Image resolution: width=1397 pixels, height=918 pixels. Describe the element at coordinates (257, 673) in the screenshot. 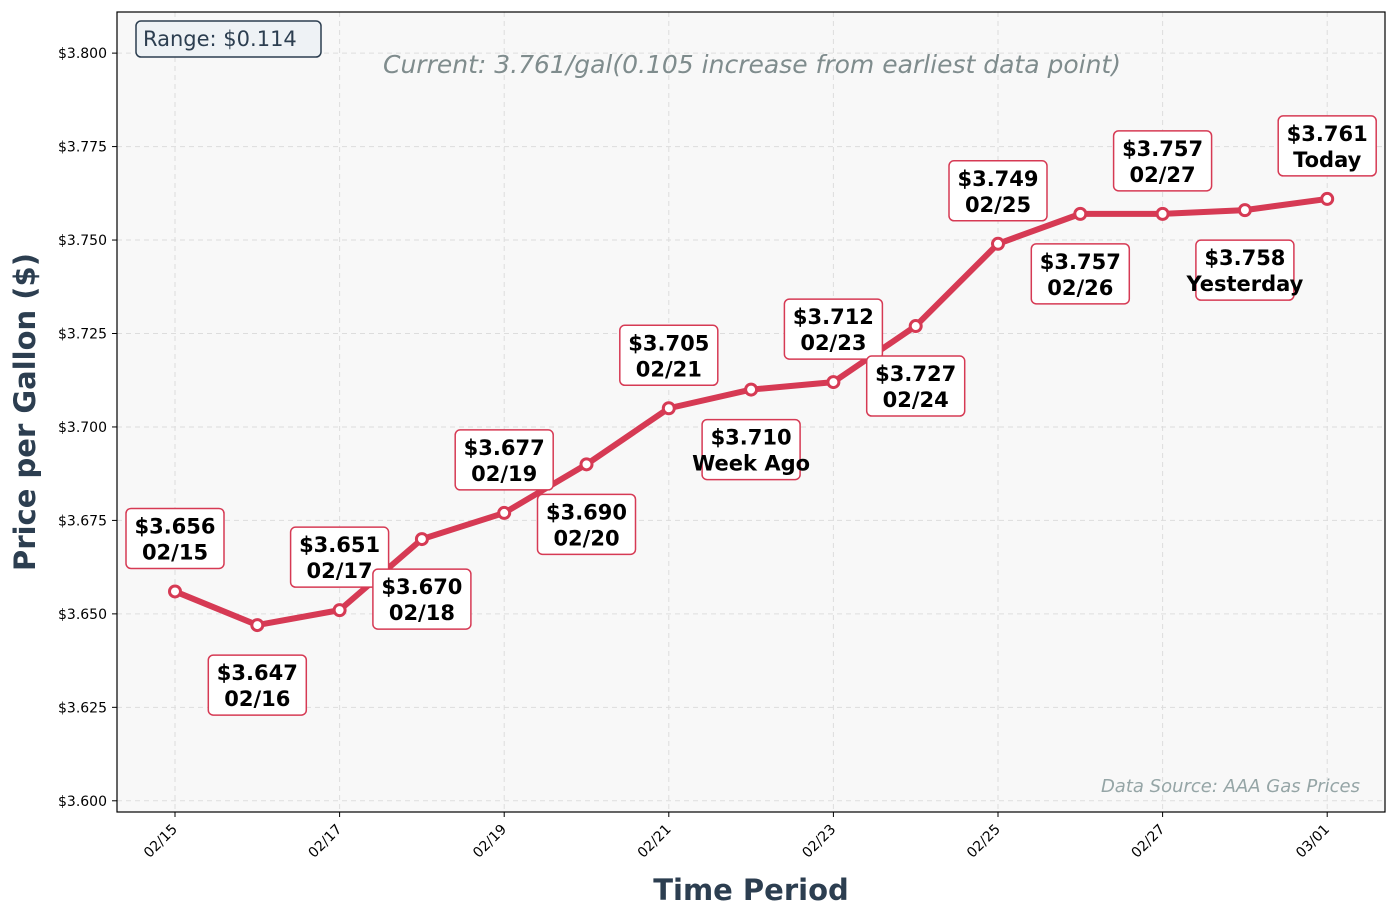

I see `annotation-price: $3.647` at that location.